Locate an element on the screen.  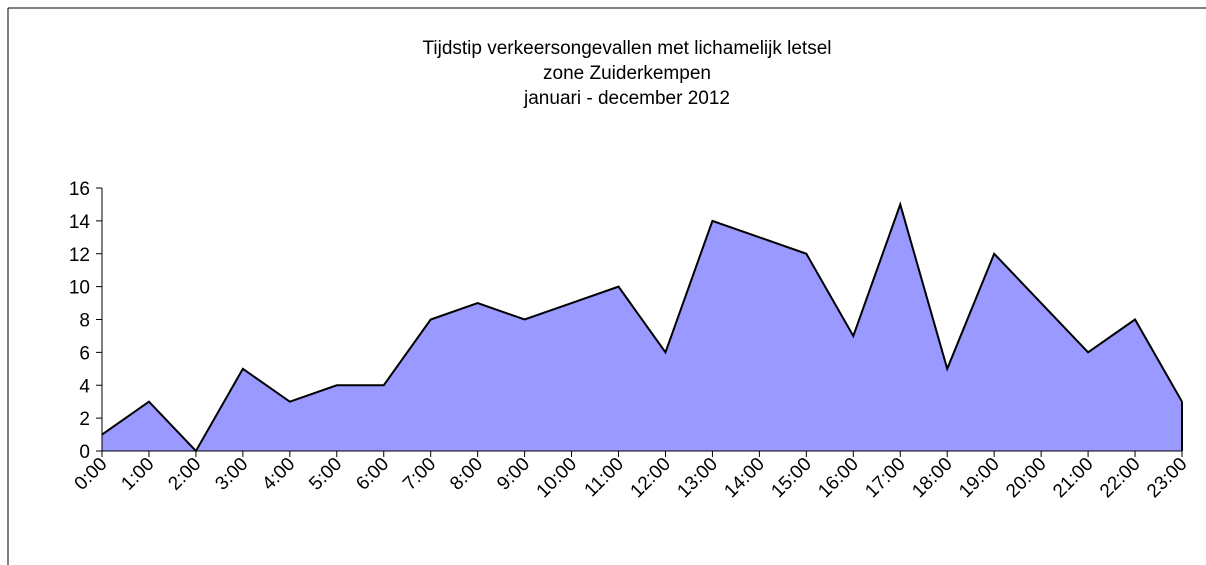
y-tick-label: 4 is located at coordinates (84, 386).